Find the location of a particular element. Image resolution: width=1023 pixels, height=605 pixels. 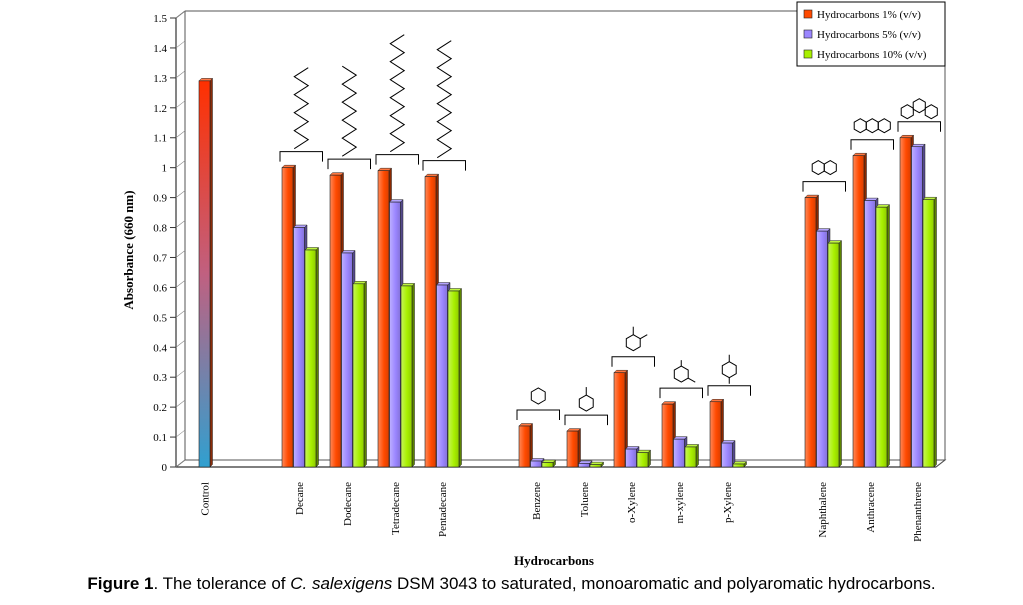

frame-edge is located at coordinates (940, 463).